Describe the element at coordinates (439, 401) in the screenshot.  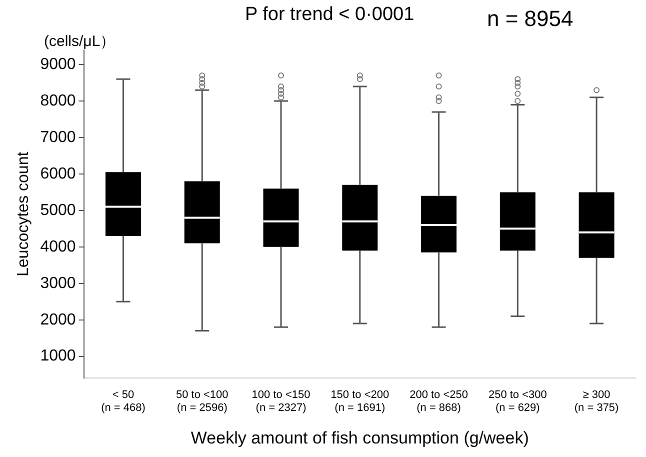
I see `x-tick-label: 200 to <250 (n = 868)` at that location.